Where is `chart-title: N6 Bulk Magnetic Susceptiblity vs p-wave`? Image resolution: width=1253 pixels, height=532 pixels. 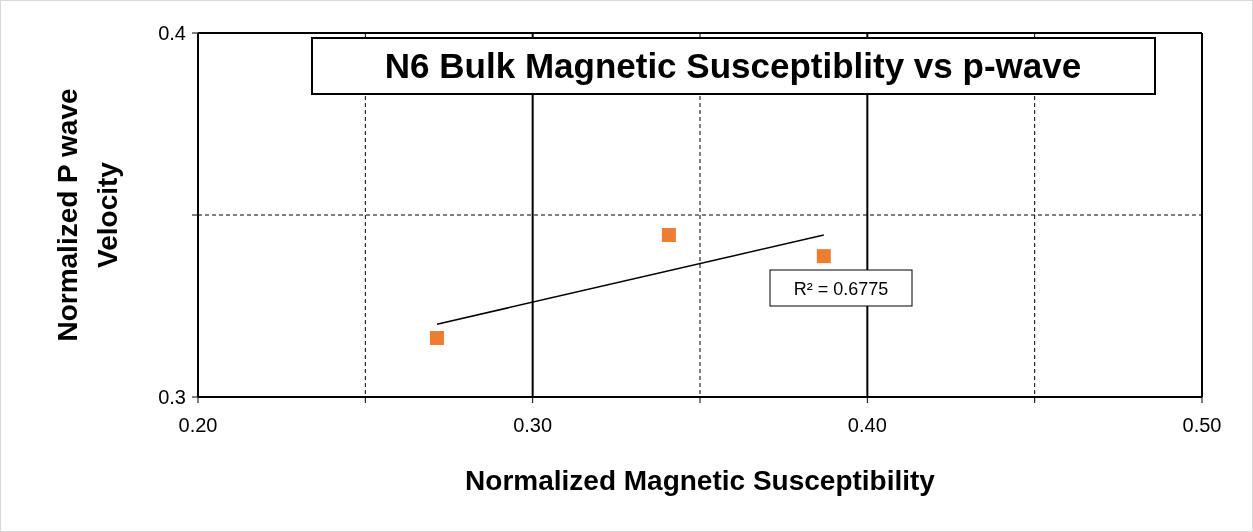 chart-title: N6 Bulk Magnetic Susceptiblity vs p-wave is located at coordinates (733, 65).